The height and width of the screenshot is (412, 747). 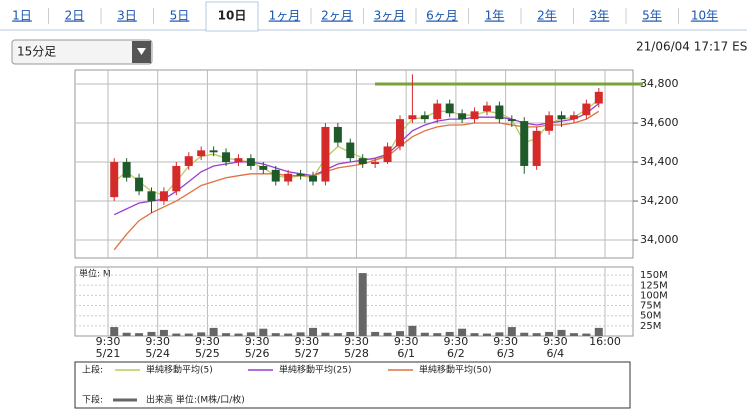 I want to click on y-tick-label: 34,800, so click(x=659, y=83).